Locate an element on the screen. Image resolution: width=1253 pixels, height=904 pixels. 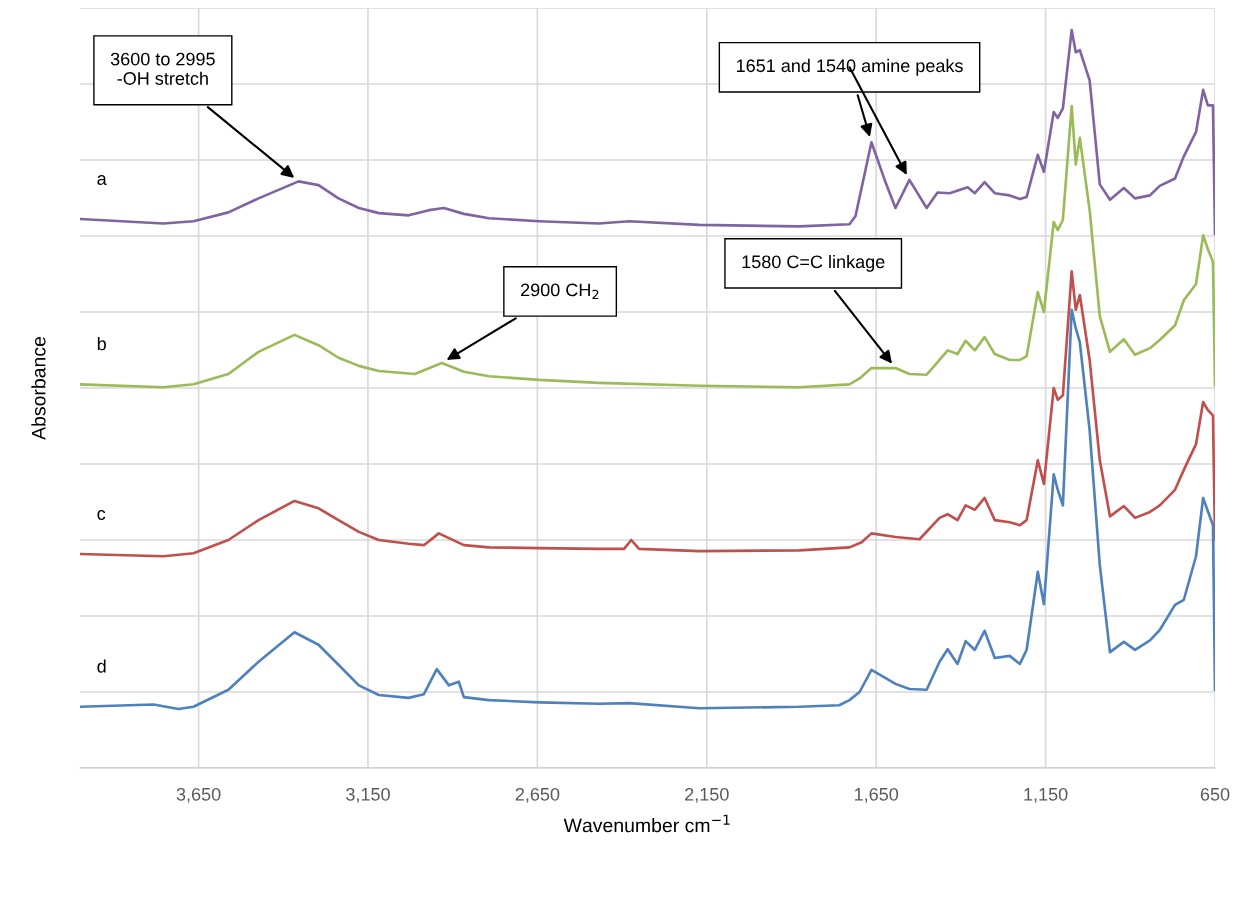
series-label: a is located at coordinates (102, 180).